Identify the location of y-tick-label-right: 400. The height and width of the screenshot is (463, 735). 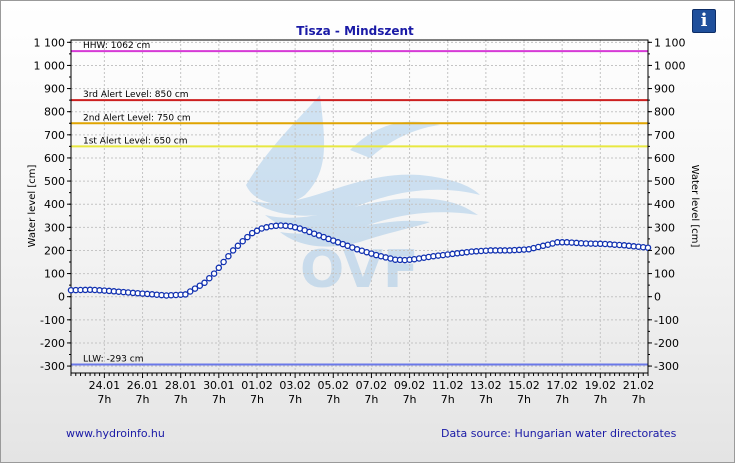
(664, 204).